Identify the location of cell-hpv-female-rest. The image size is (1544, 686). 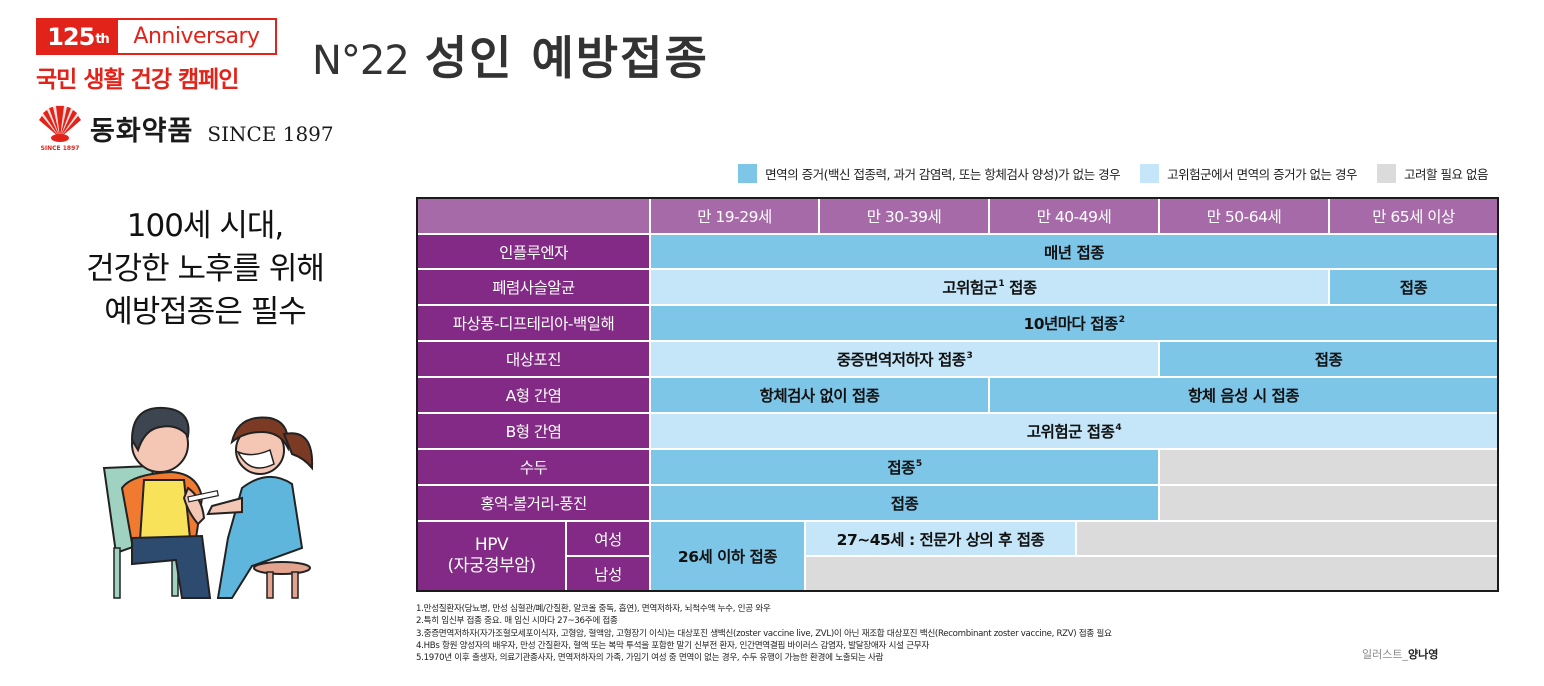
(1287, 538).